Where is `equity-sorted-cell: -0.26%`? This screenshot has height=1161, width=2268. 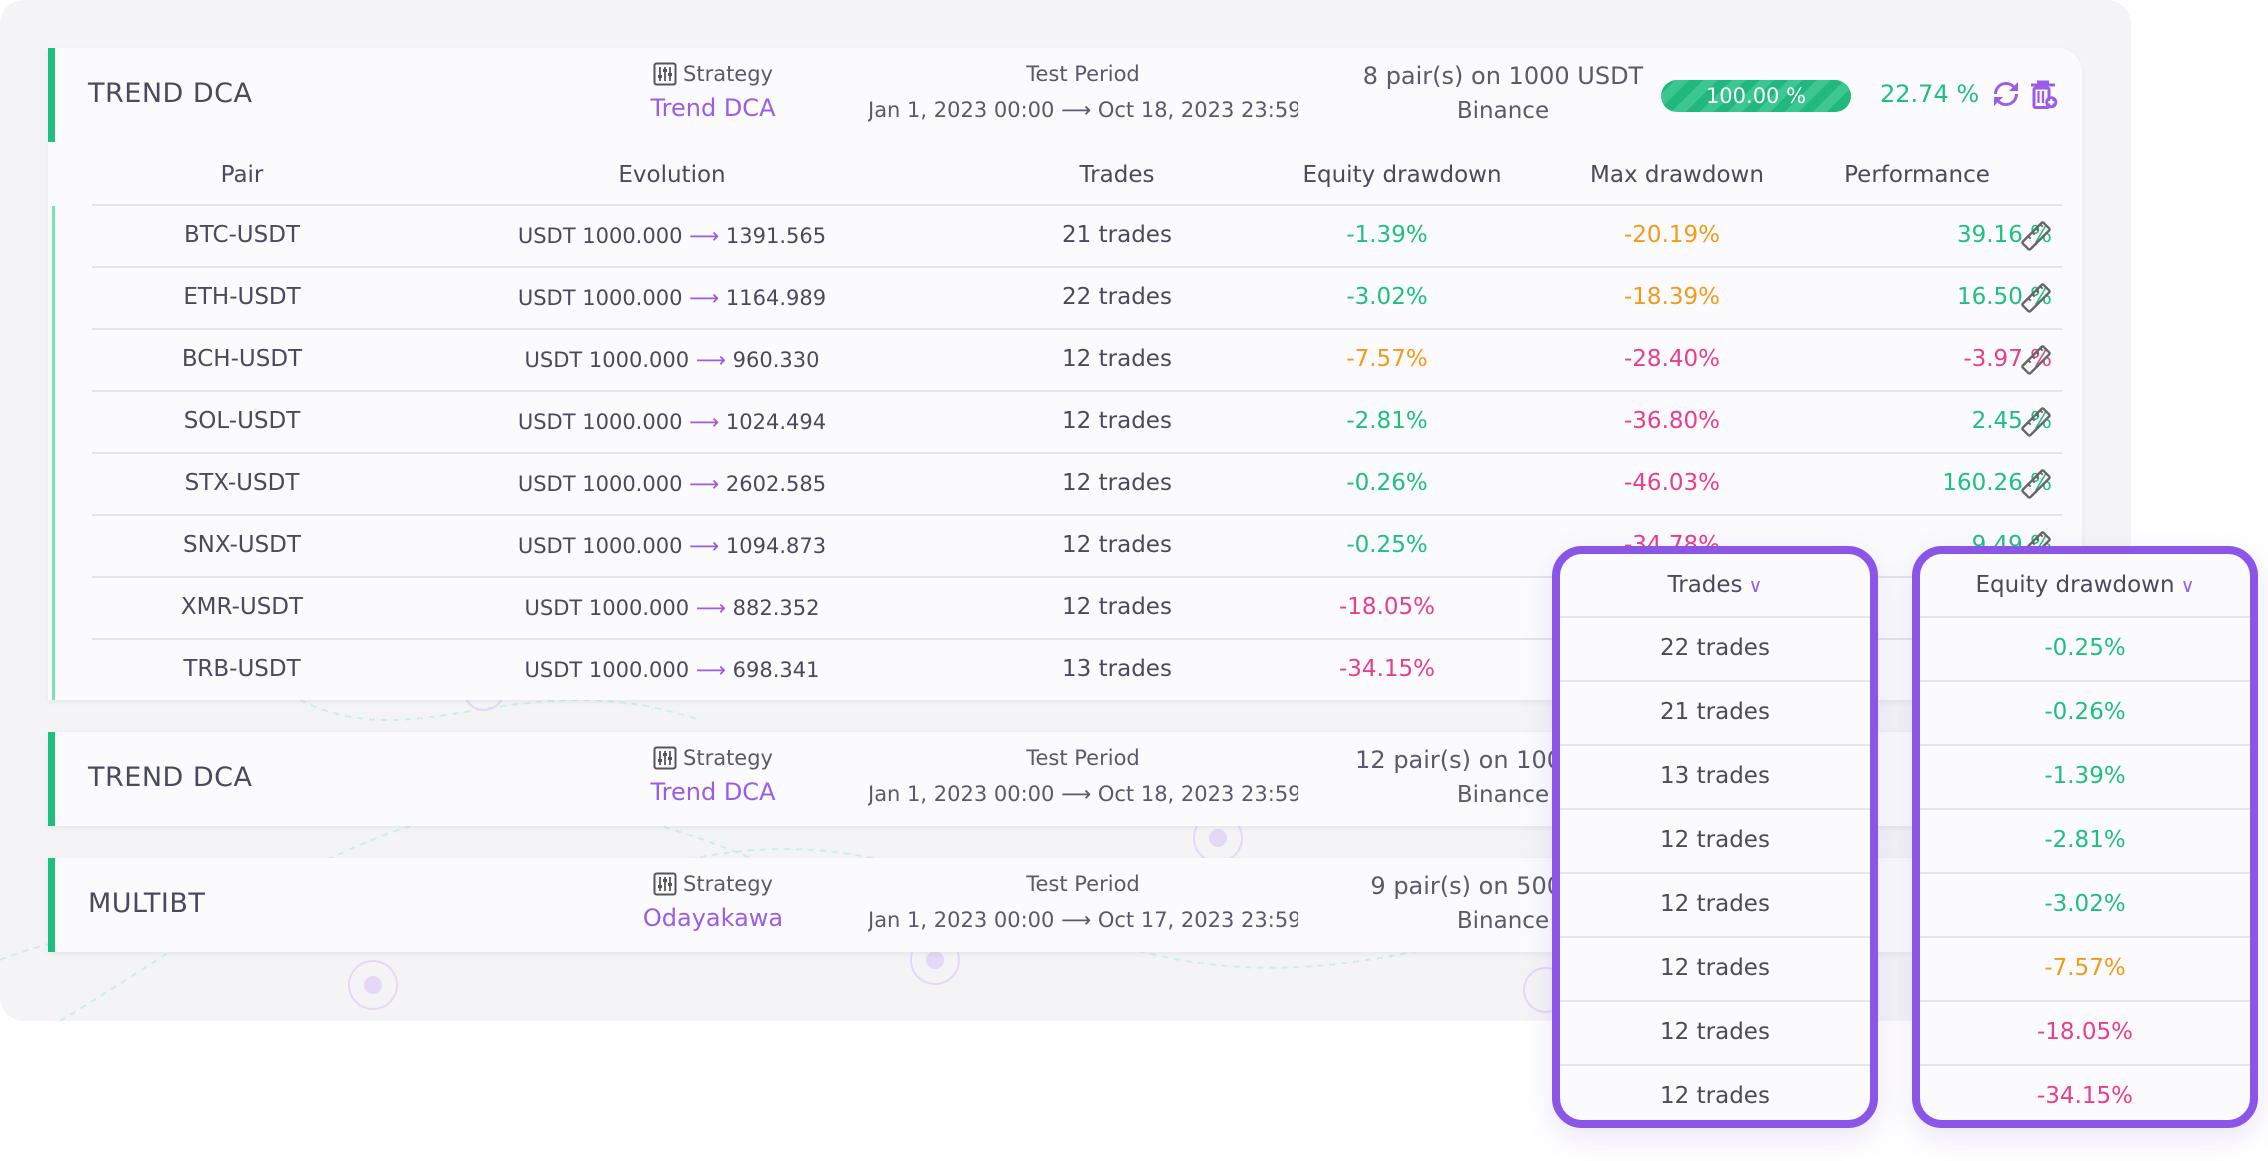
equity-sorted-cell: -0.26% is located at coordinates (2085, 712).